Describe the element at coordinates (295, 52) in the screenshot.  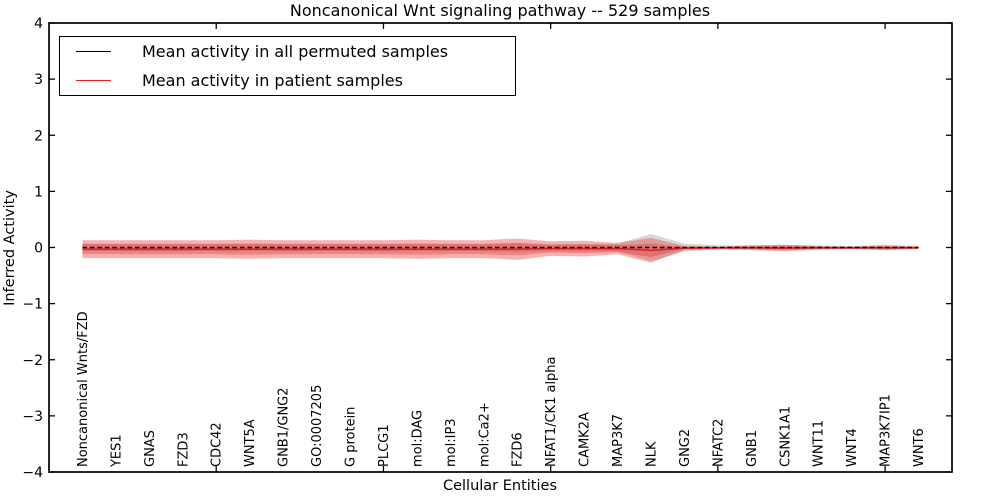
I see `legend-label: Mean activity in all permuted samples` at that location.